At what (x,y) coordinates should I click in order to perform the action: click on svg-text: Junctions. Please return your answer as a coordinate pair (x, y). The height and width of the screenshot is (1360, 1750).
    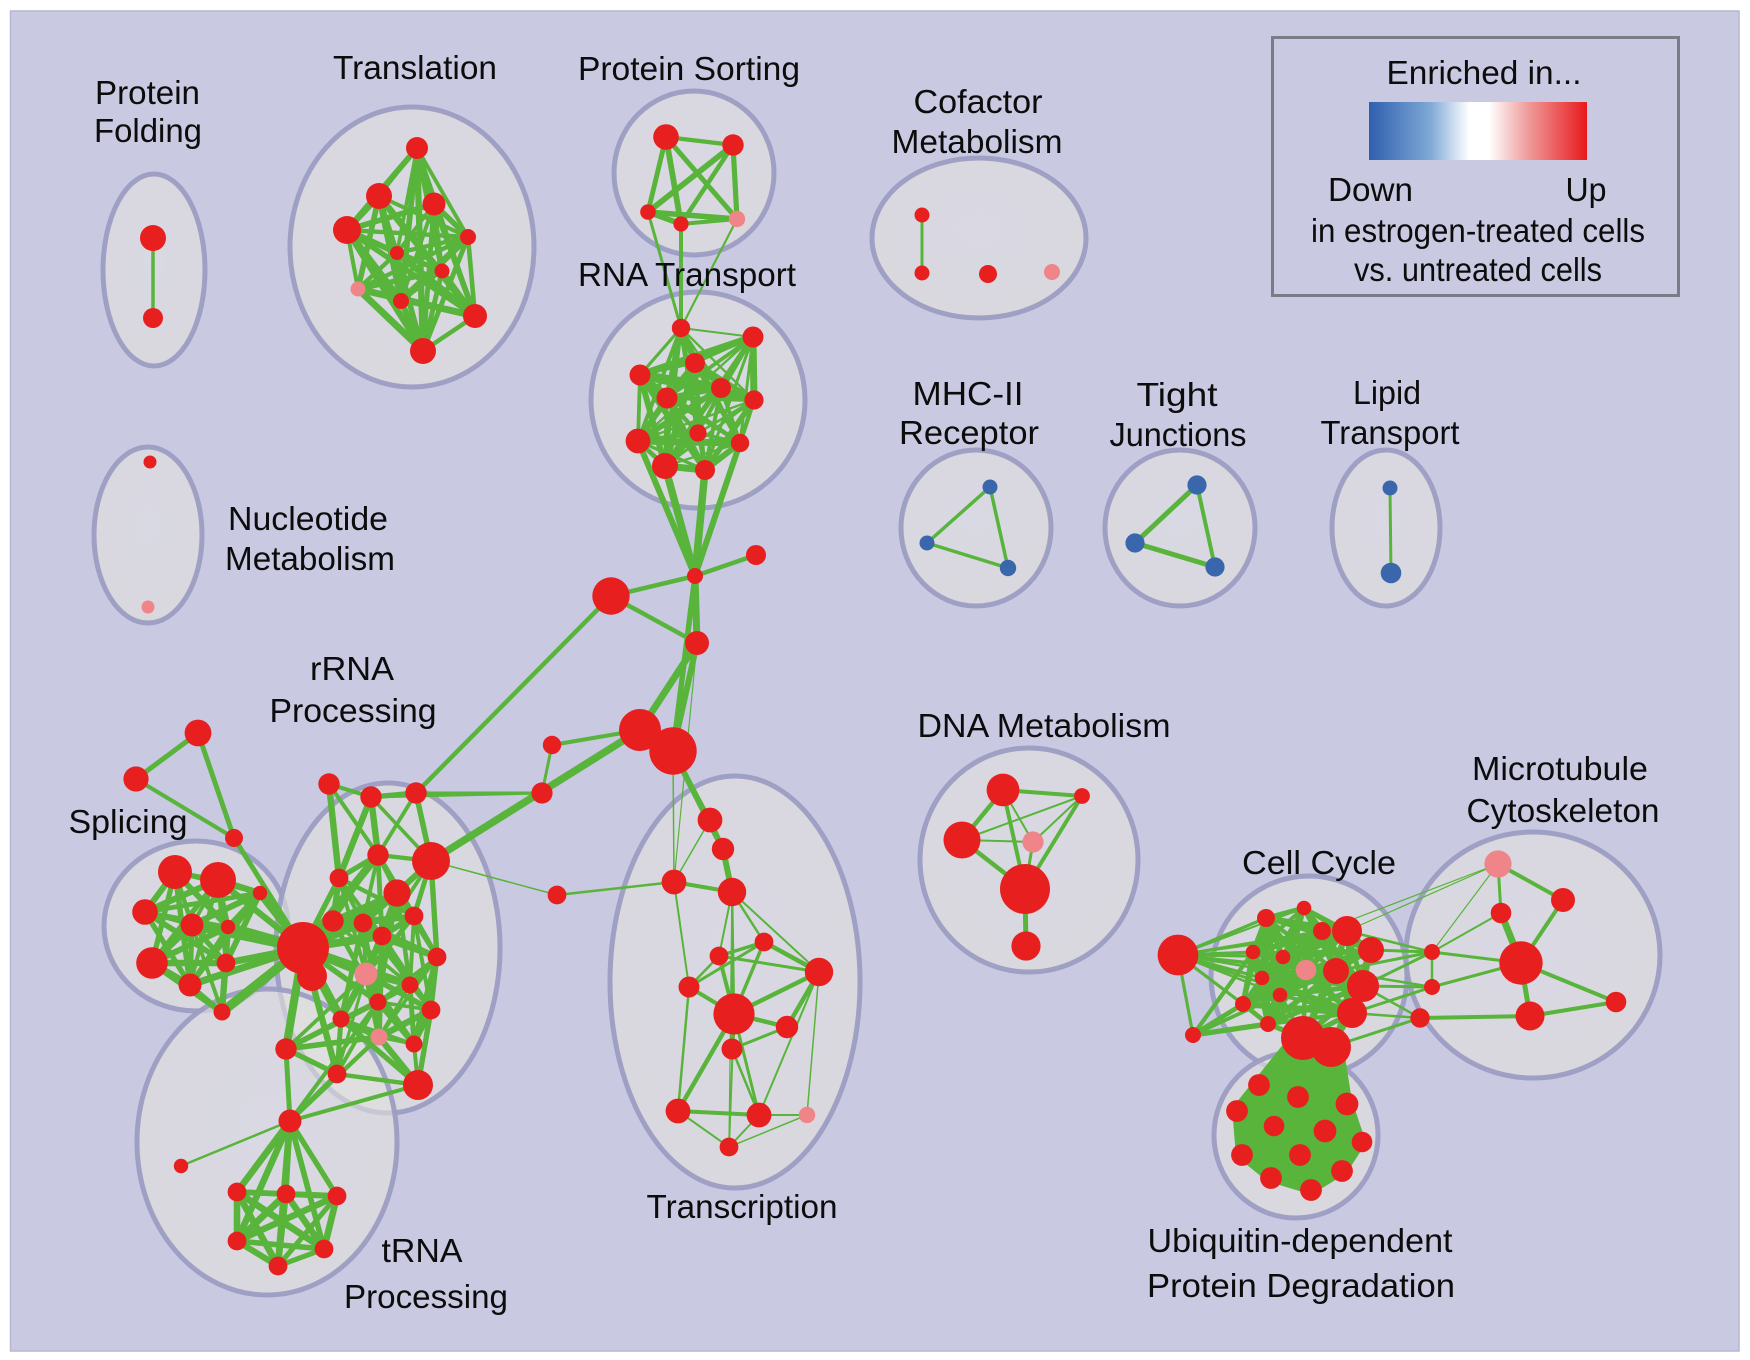
    Looking at the image, I should click on (1178, 435).